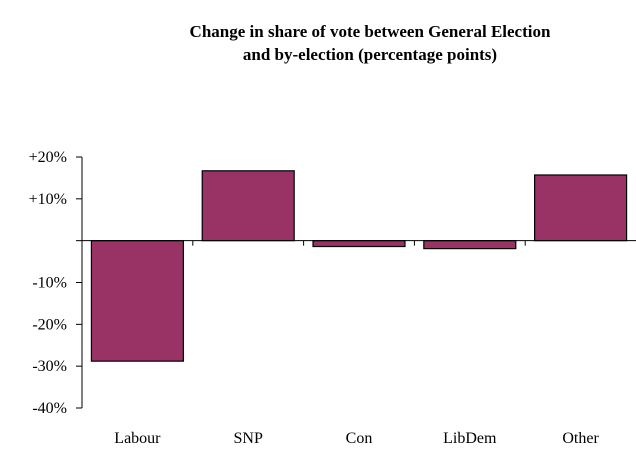 Image resolution: width=636 pixels, height=461 pixels. Describe the element at coordinates (49, 408) in the screenshot. I see `y-tick-label: -40%` at that location.